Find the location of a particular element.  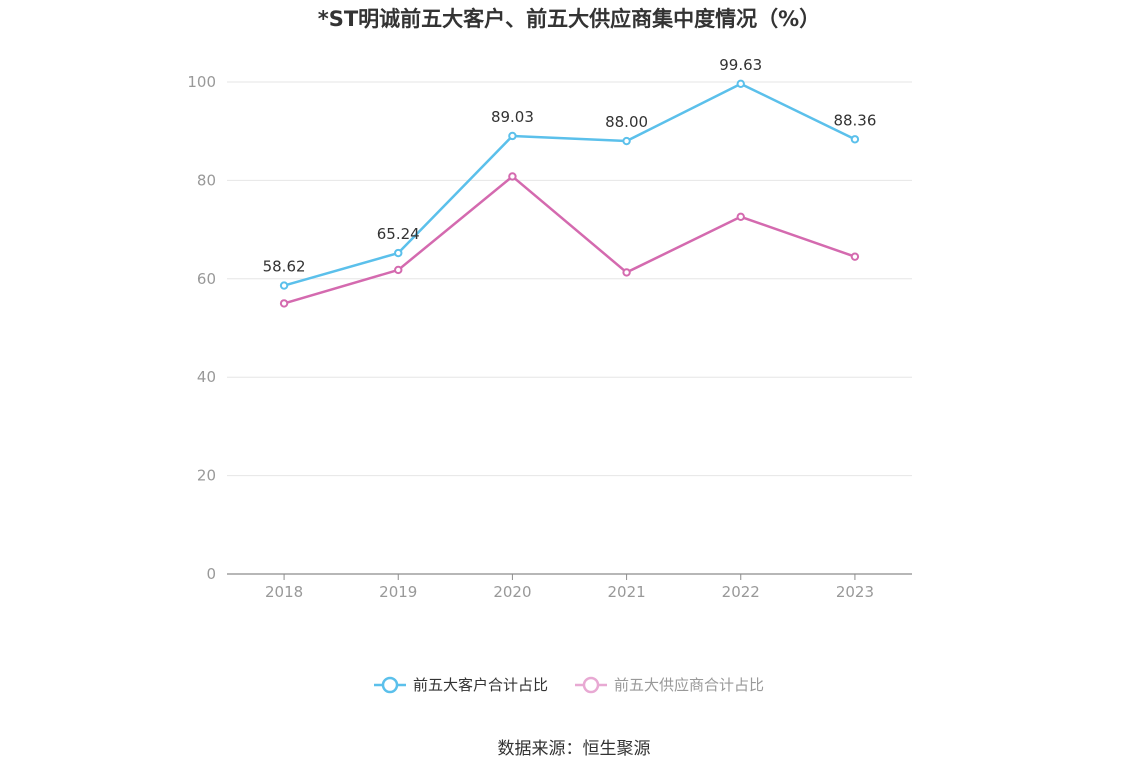

y-tick-label: 80 is located at coordinates (206, 180).